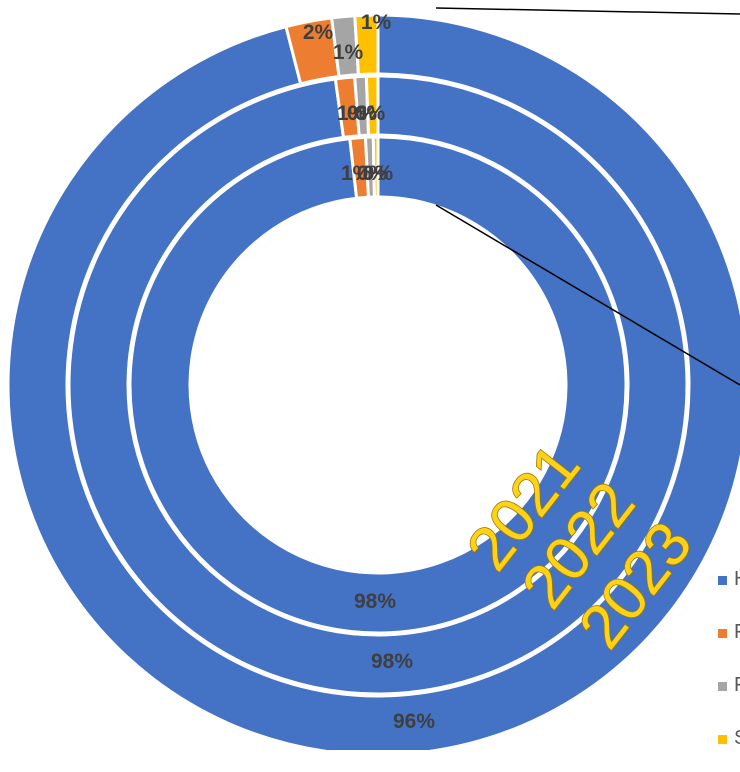  What do you see at coordinates (362, 113) in the screenshot?
I see `data-label-2022-3: 0%` at bounding box center [362, 113].